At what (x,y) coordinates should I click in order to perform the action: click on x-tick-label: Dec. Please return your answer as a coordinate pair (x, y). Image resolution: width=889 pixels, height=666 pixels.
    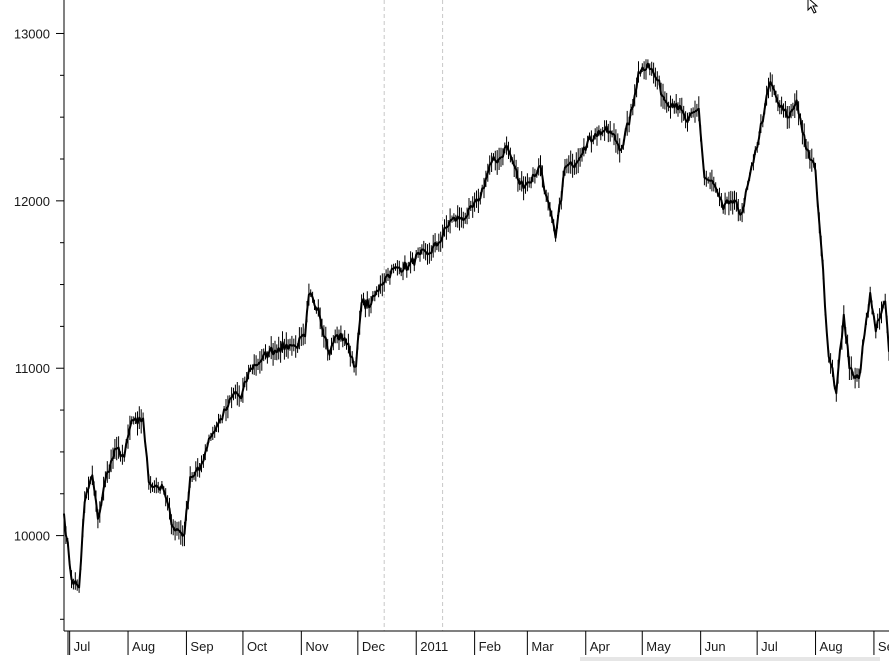
    Looking at the image, I should click on (374, 646).